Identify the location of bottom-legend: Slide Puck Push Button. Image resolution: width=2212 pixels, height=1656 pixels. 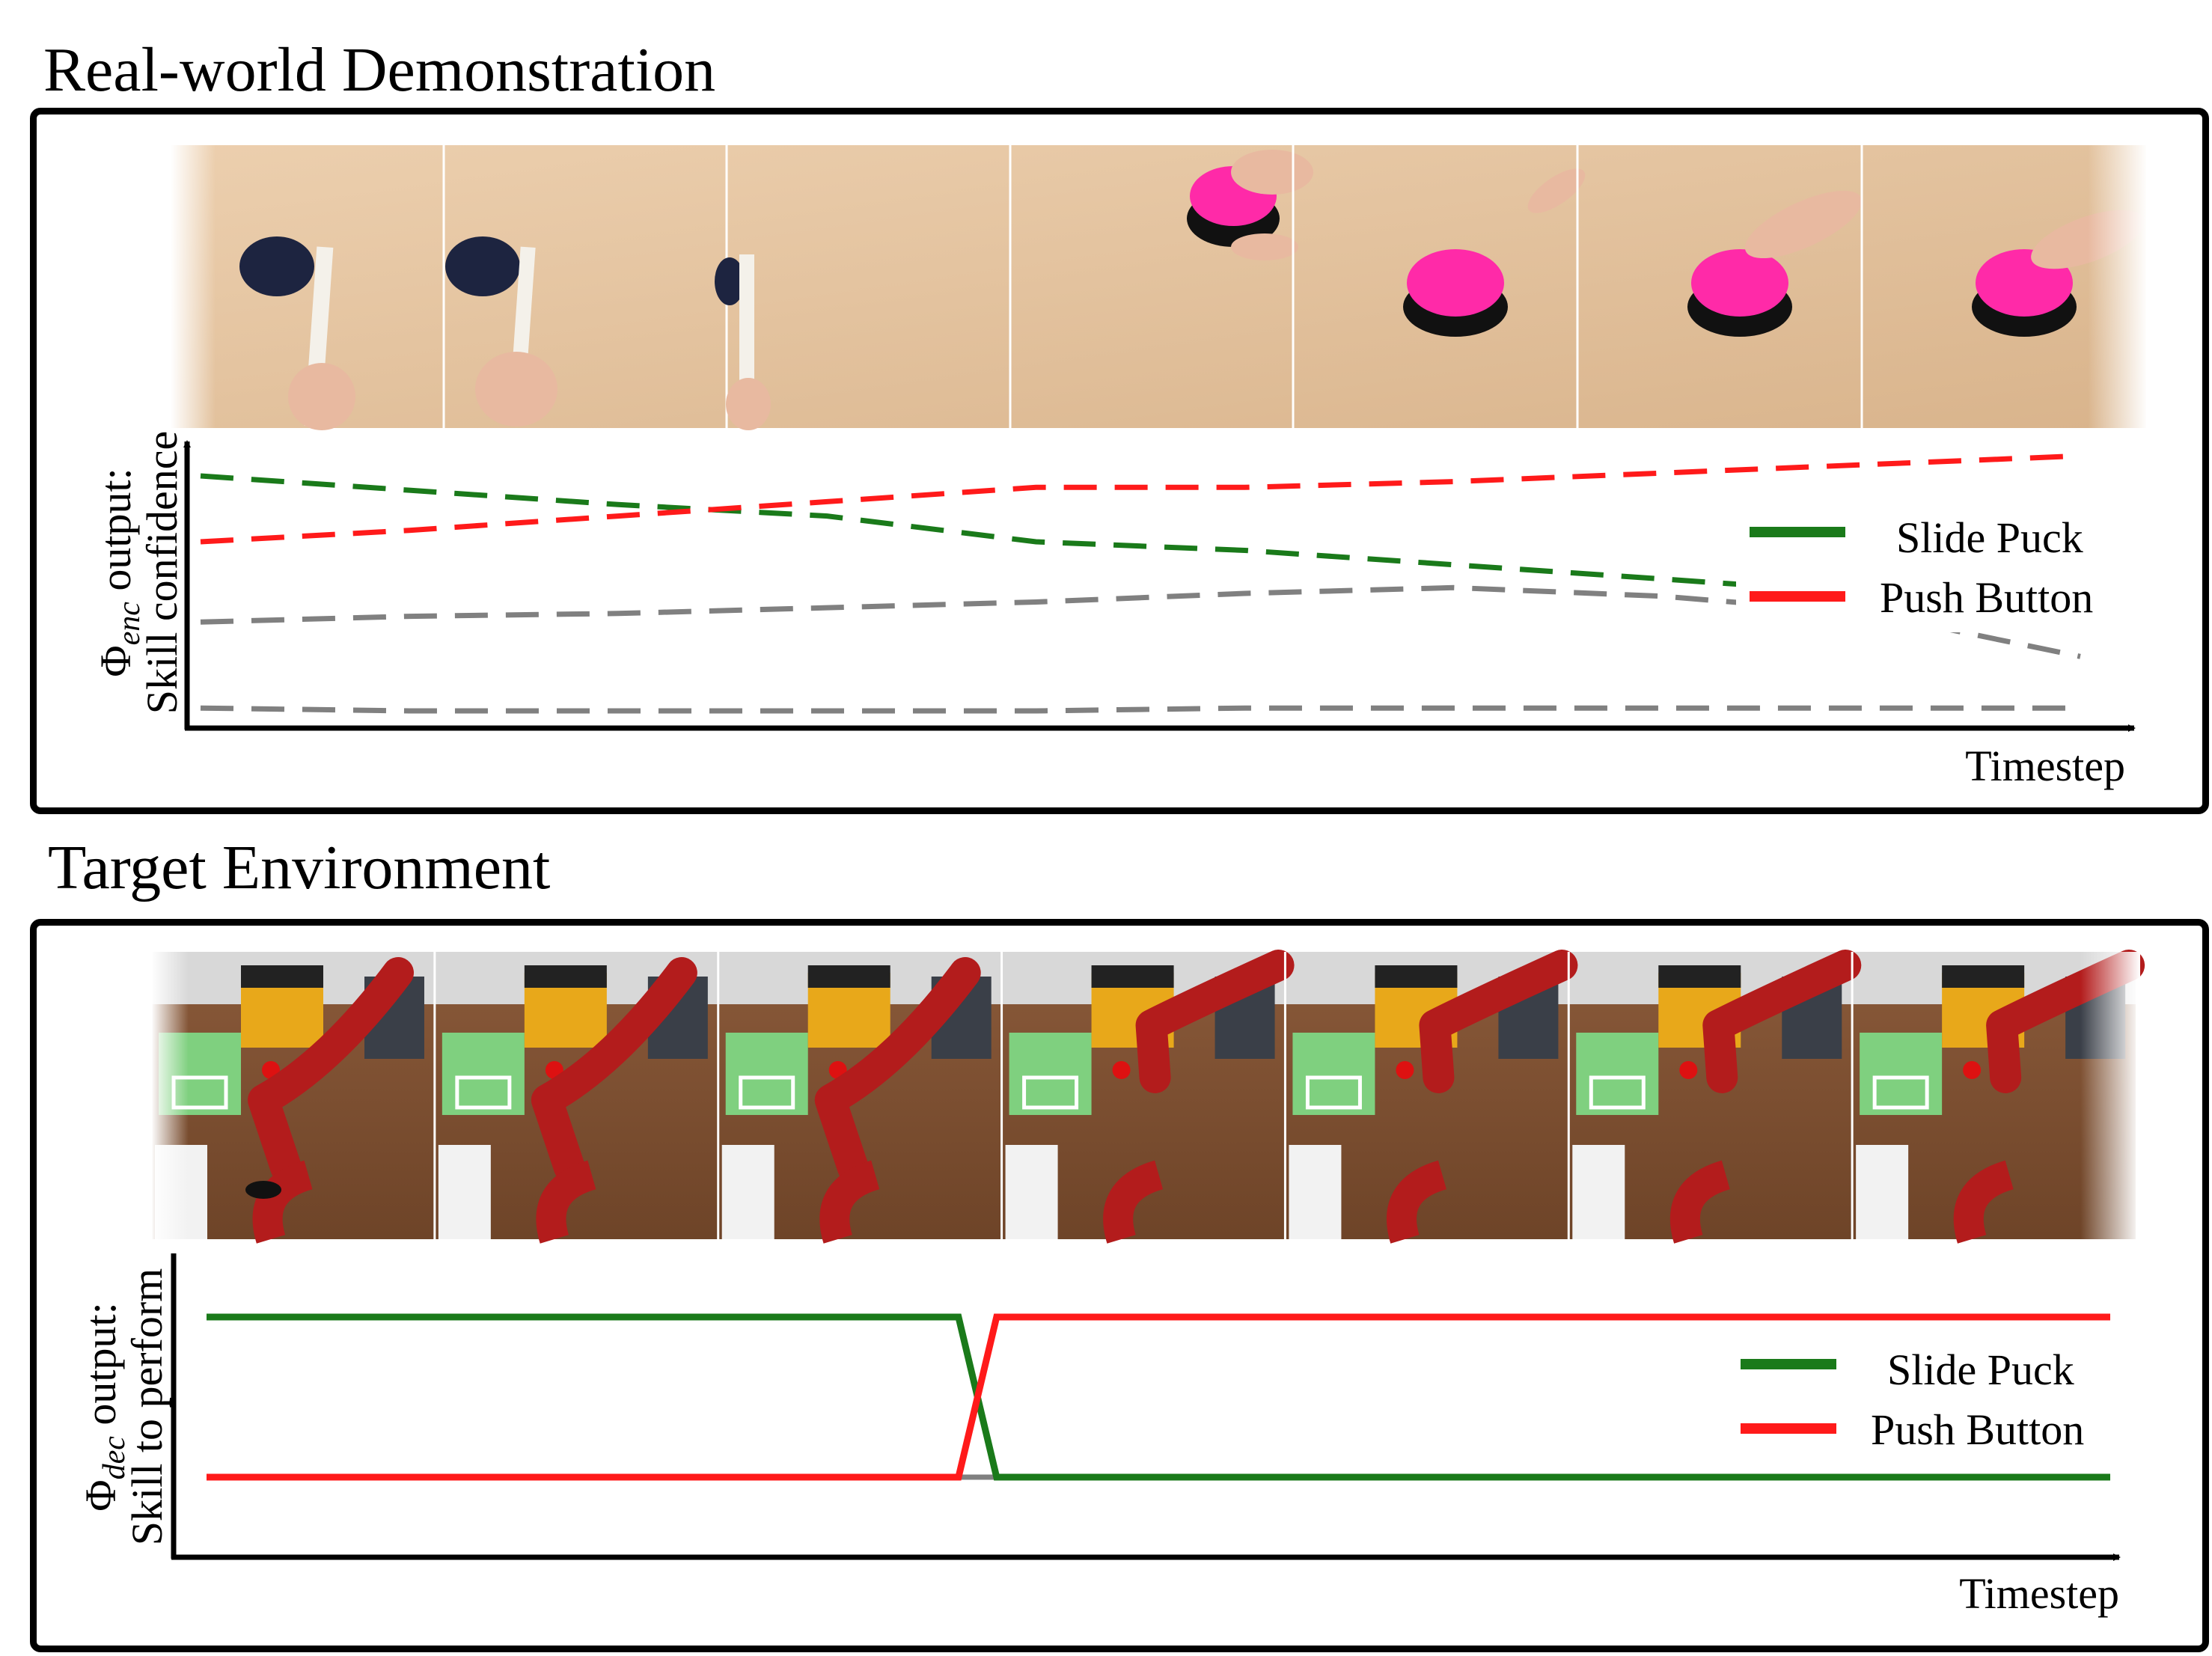
(1912, 1400).